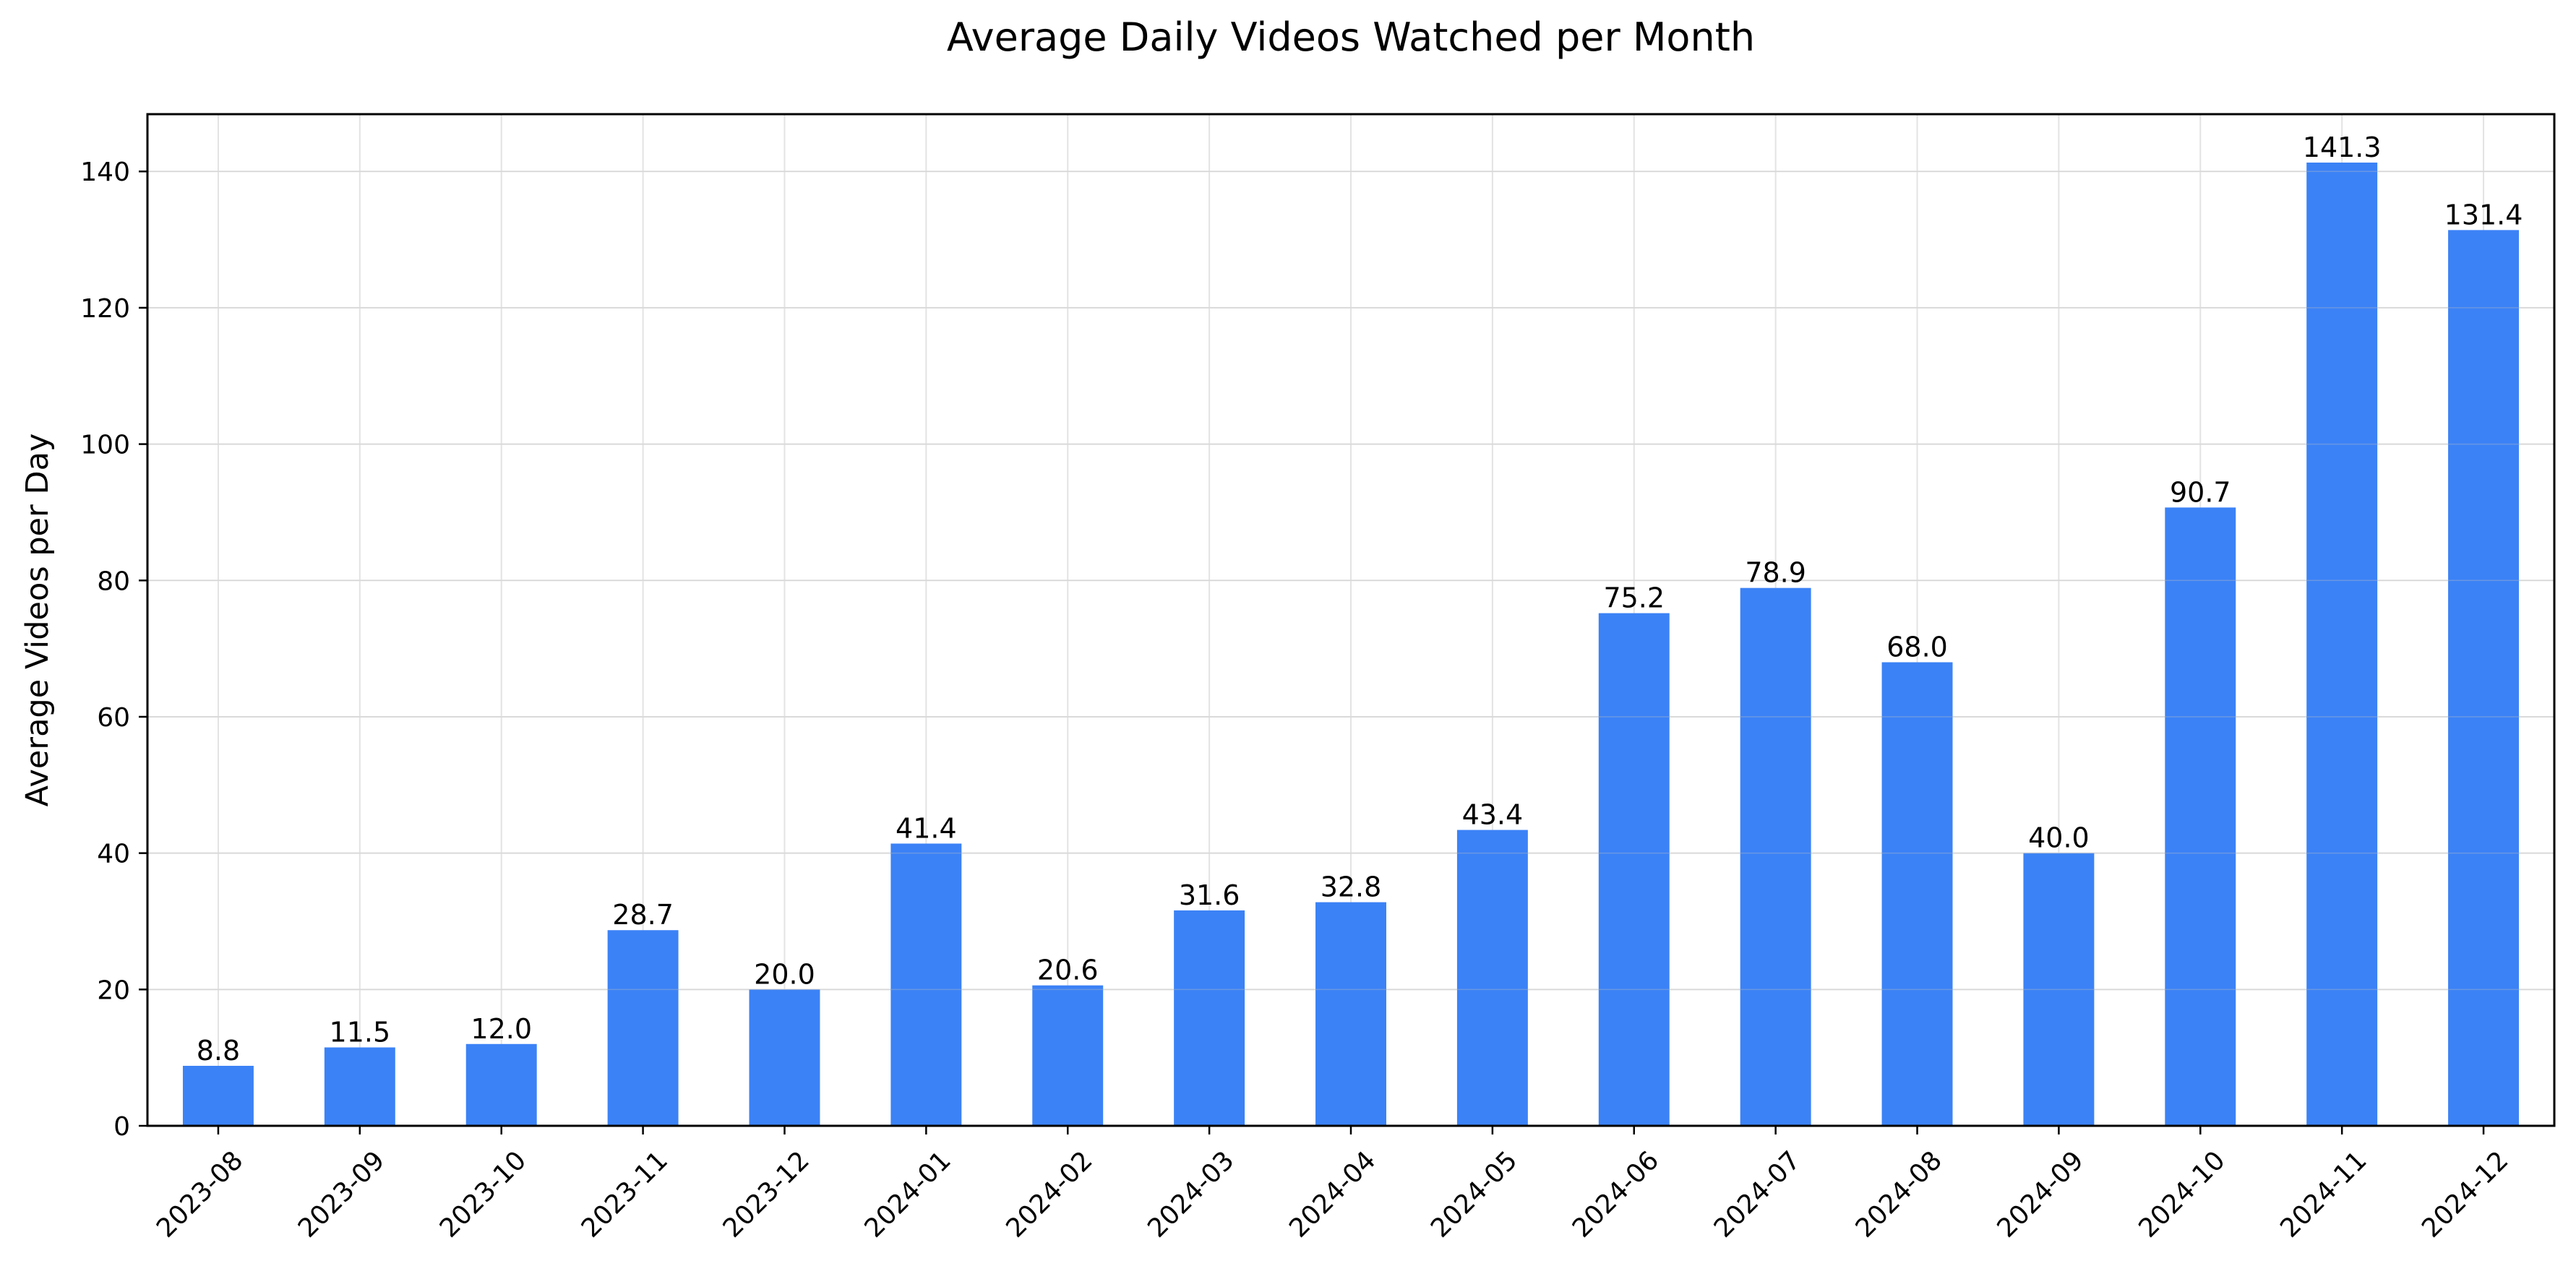 The height and width of the screenshot is (1279, 2576). What do you see at coordinates (219, 1051) in the screenshot?
I see `bar-value-label: 8.8` at bounding box center [219, 1051].